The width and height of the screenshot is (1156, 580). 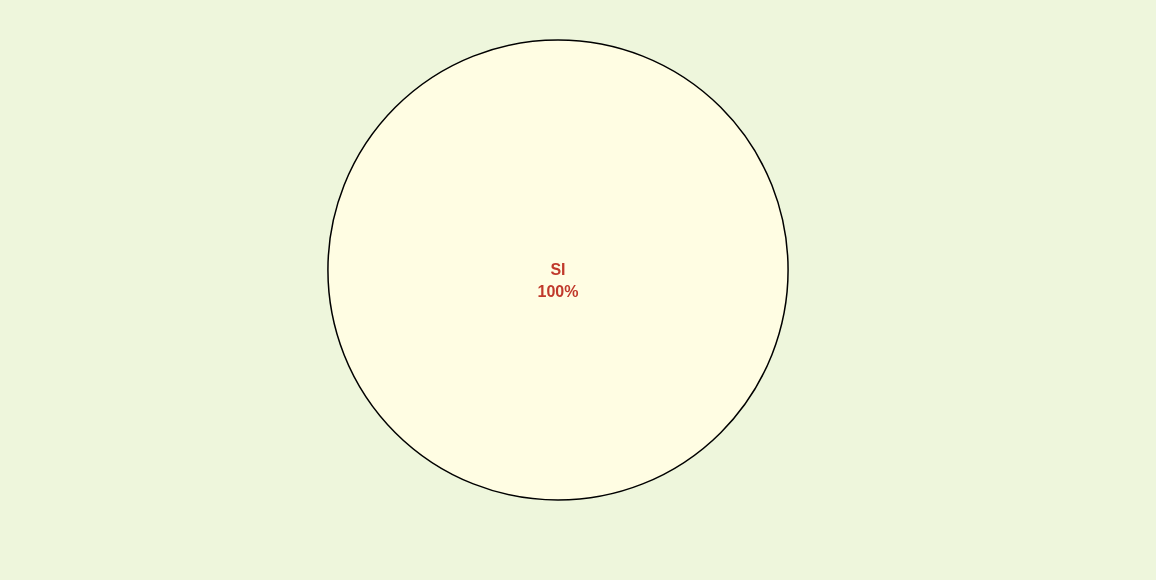 What do you see at coordinates (558, 291) in the screenshot?
I see `data-label: 100%` at bounding box center [558, 291].